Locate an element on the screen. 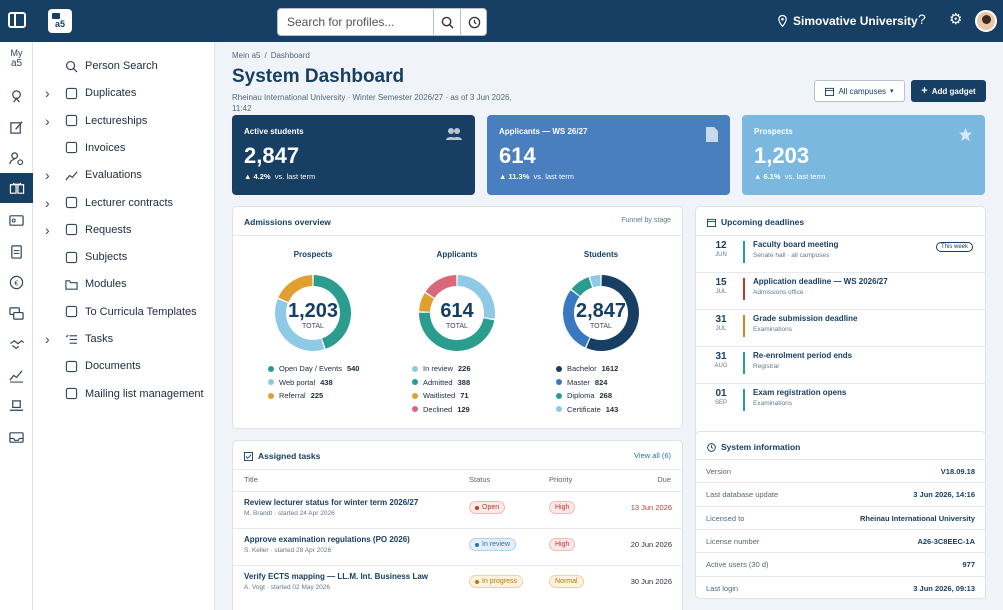 The width and height of the screenshot is (1003, 610). search-input is located at coordinates (355, 22).